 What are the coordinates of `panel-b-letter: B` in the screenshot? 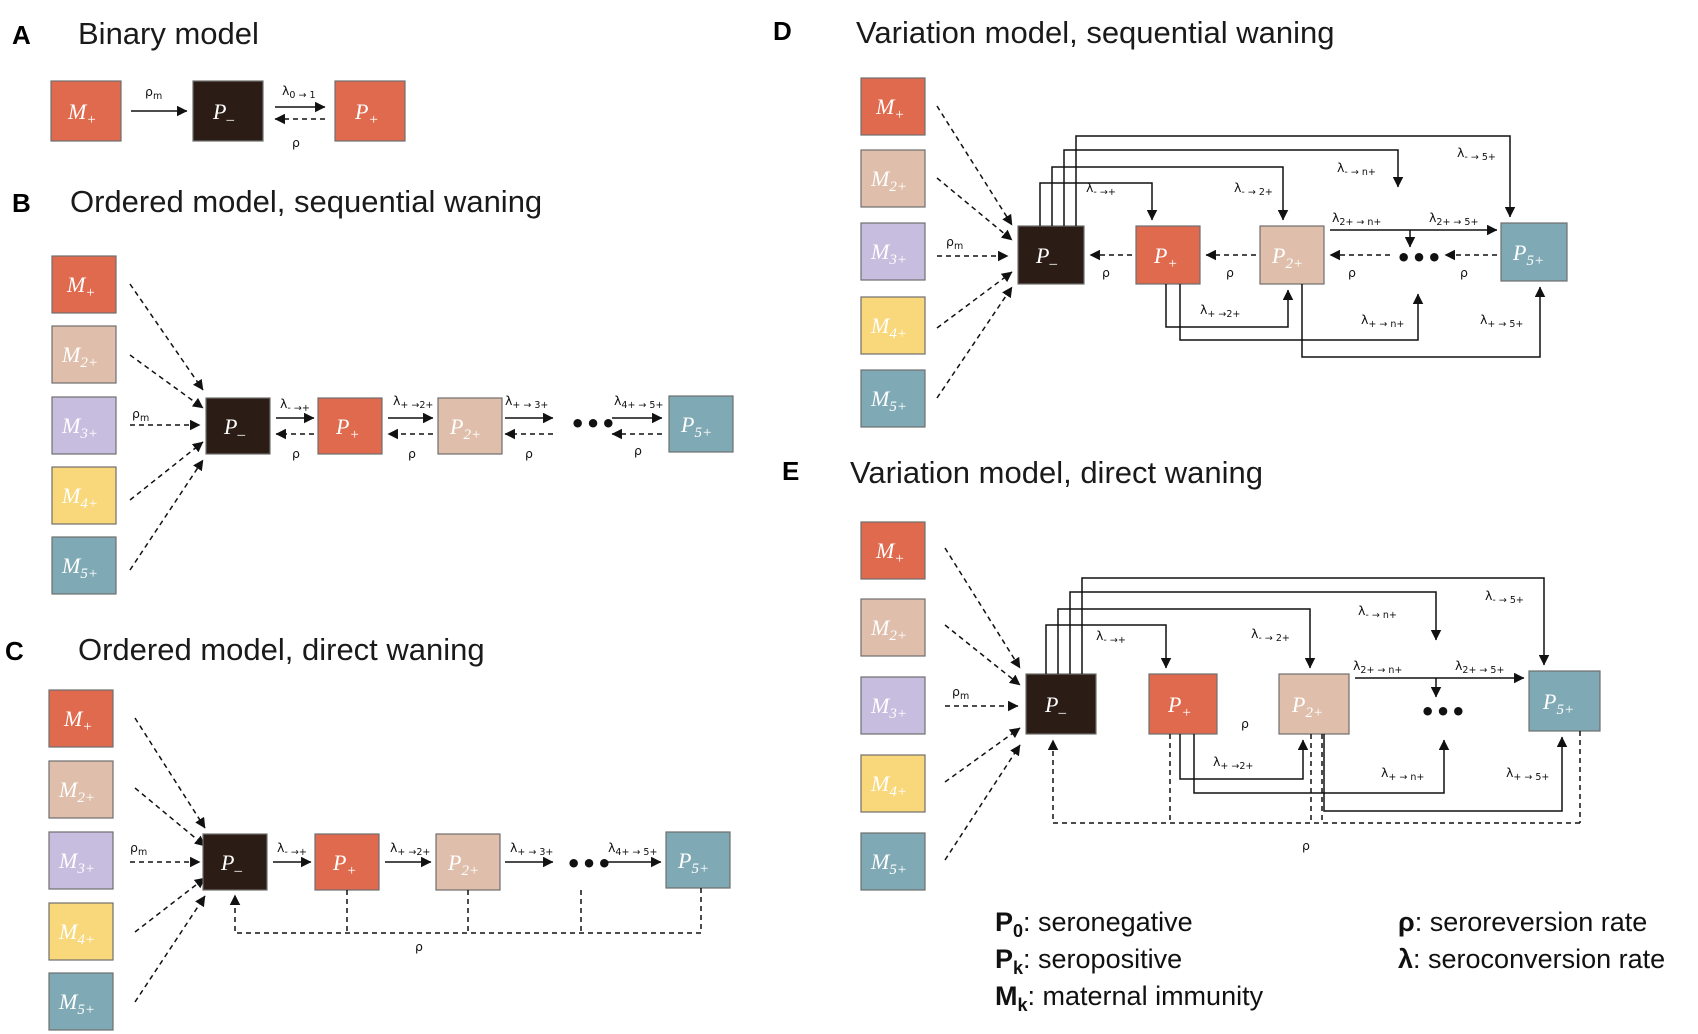 It's located at (21, 203).